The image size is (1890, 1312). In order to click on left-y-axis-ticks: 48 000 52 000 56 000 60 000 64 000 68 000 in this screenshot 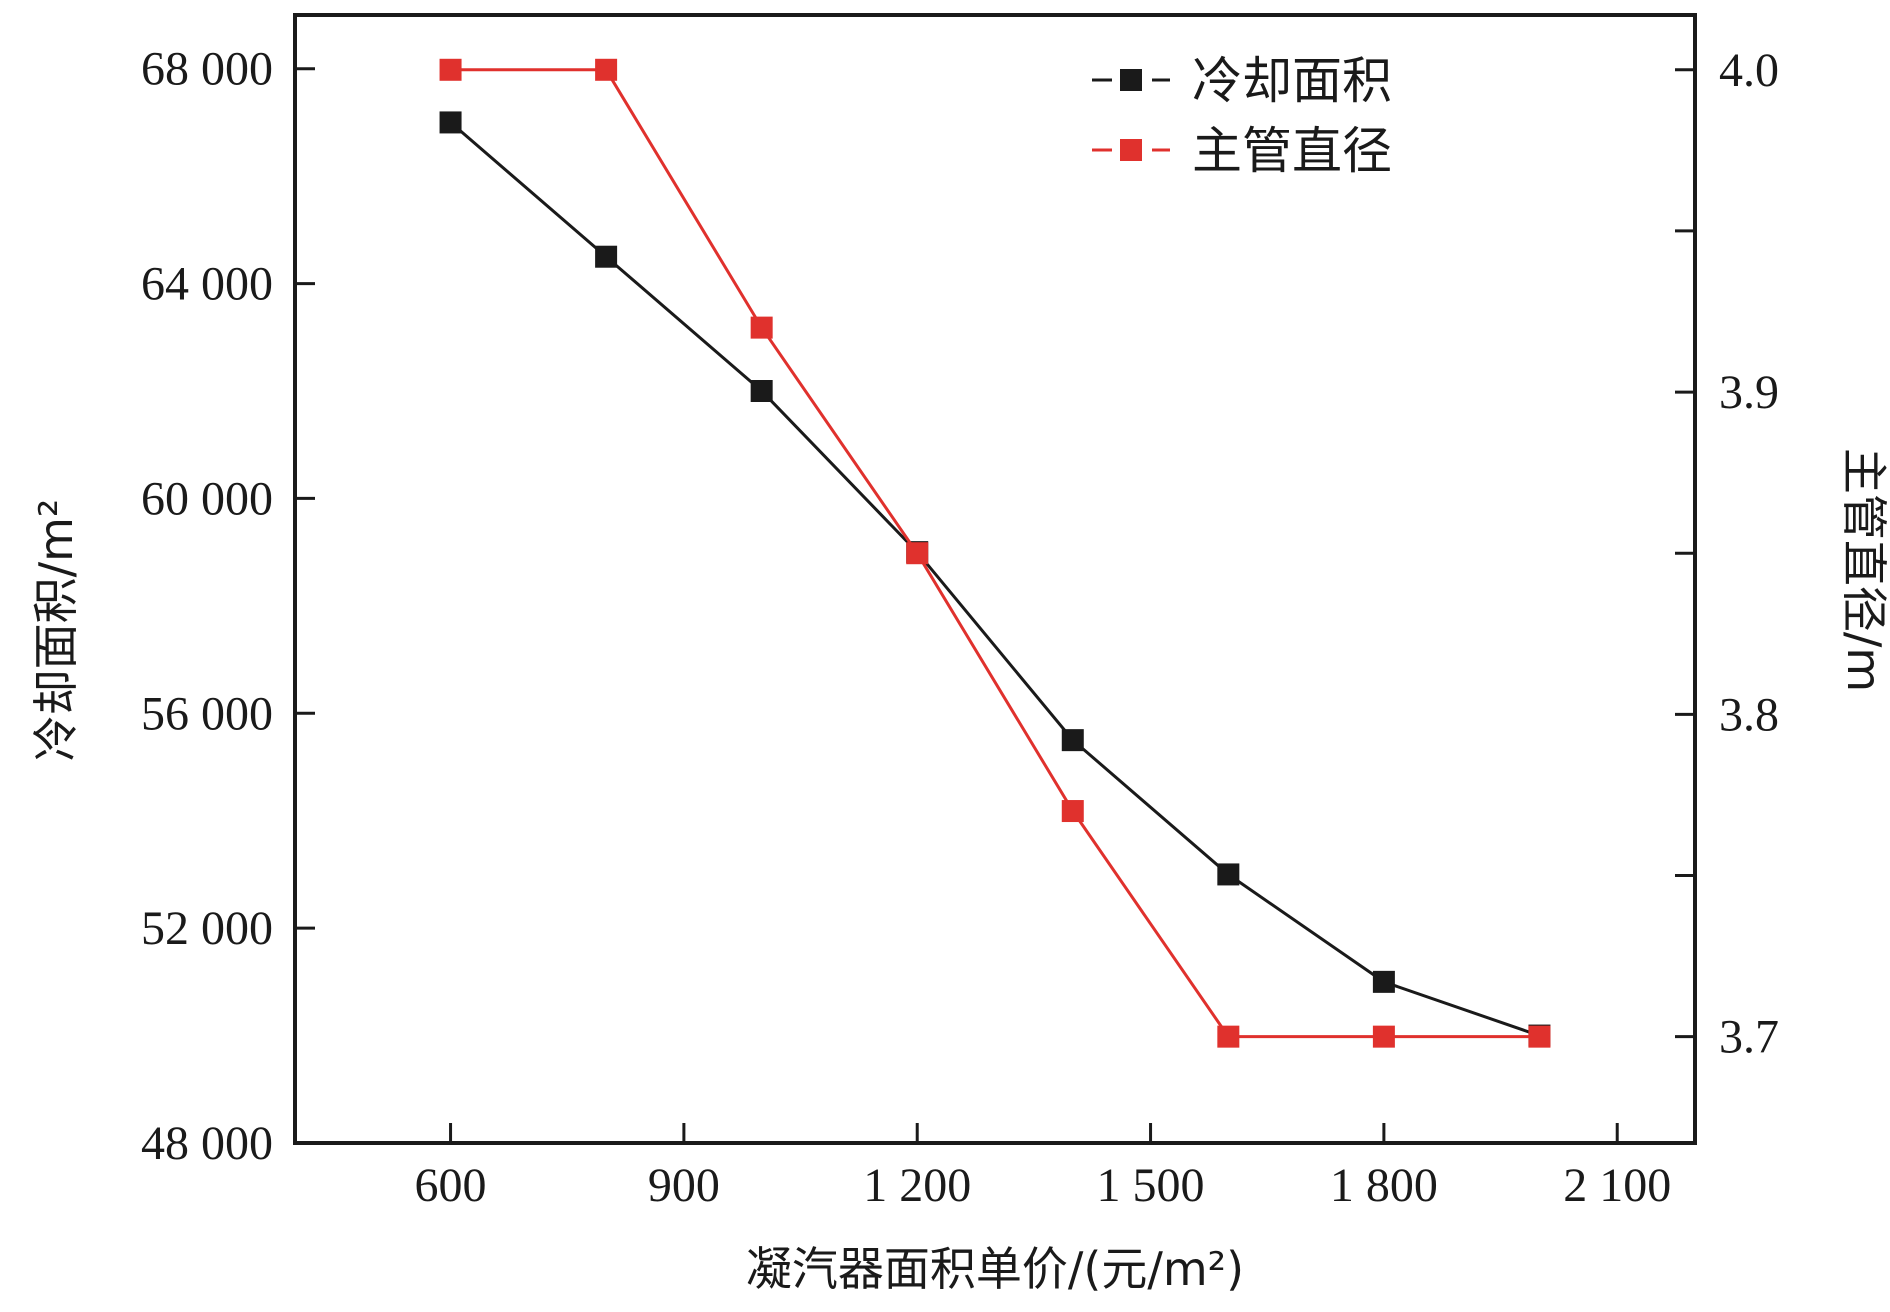, I will do `click(228, 606)`.